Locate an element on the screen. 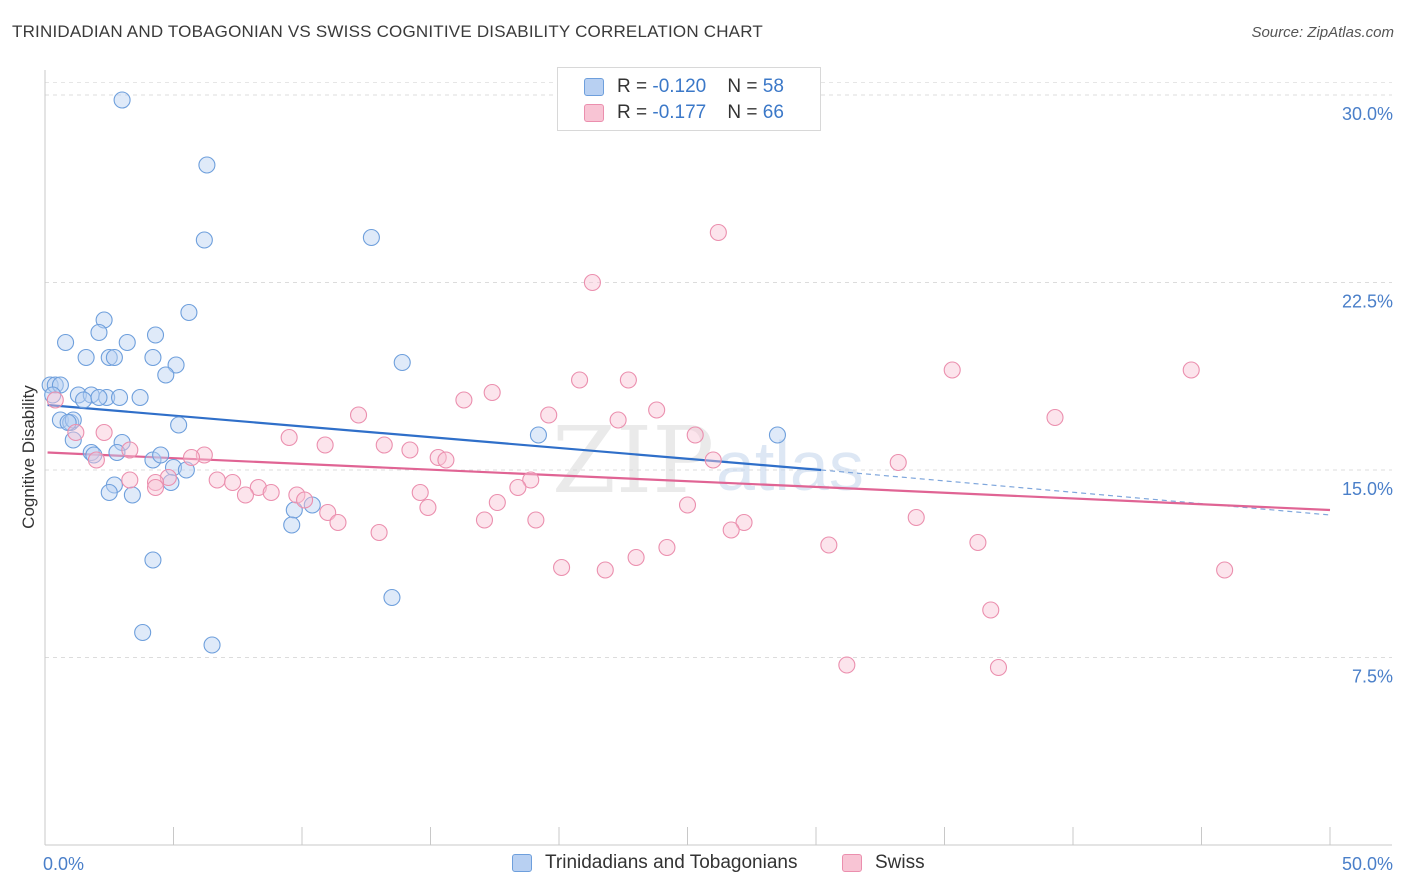 The height and width of the screenshot is (892, 1406). legend-n-label: N = is located at coordinates (745, 112).